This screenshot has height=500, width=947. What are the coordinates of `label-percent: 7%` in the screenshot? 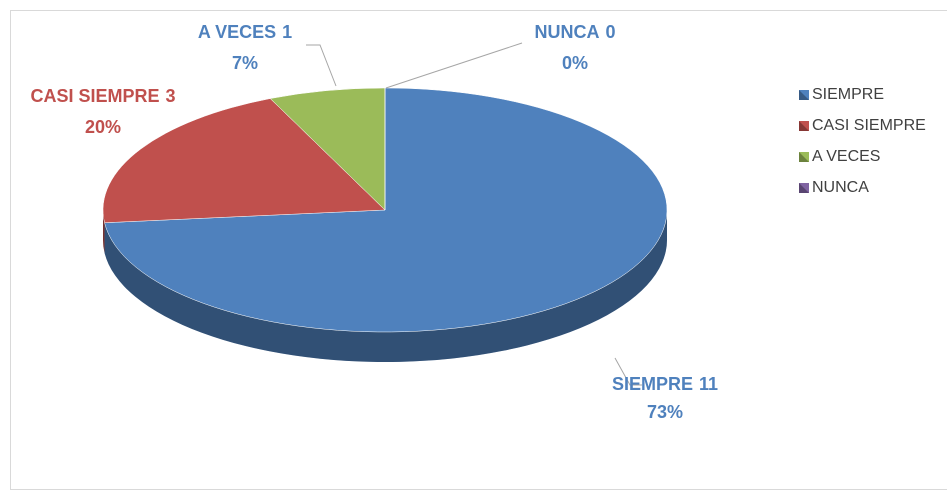 It's located at (245, 63).